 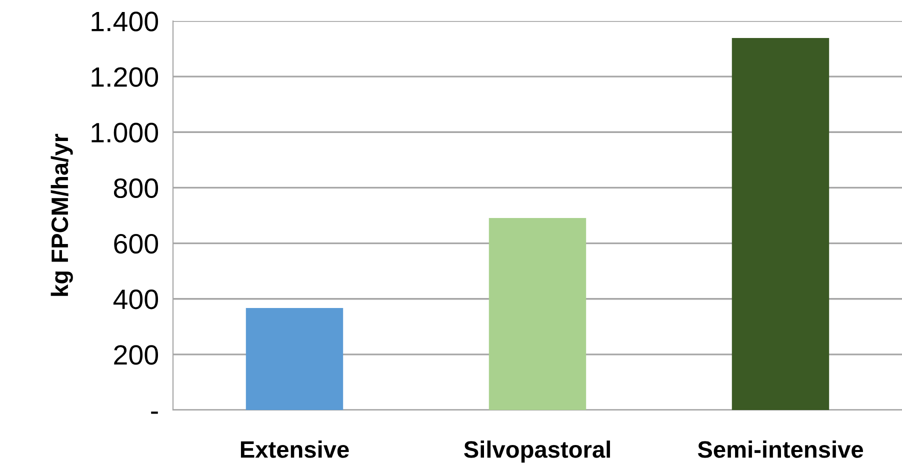 I want to click on x-tick-label: Semi-intensive, so click(x=781, y=449).